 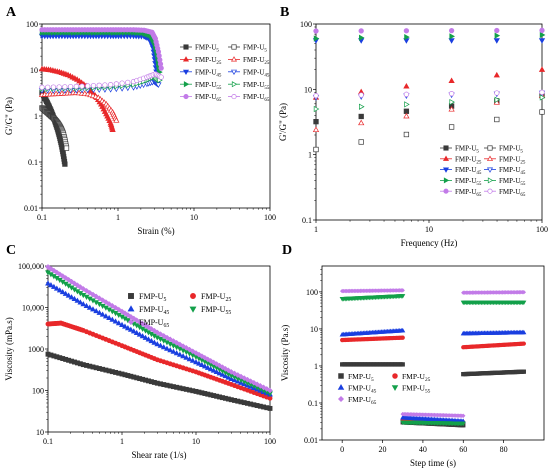 What do you see at coordinates (11, 250) in the screenshot?
I see `panel-label: C` at bounding box center [11, 250].